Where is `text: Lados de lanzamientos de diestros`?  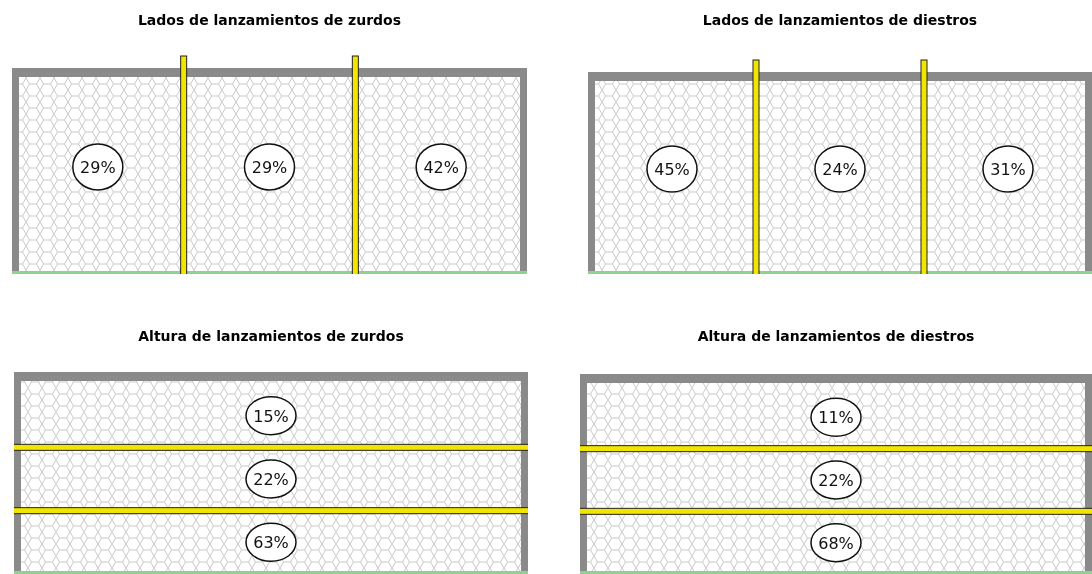
text: Lados de lanzamientos de diestros is located at coordinates (840, 20).